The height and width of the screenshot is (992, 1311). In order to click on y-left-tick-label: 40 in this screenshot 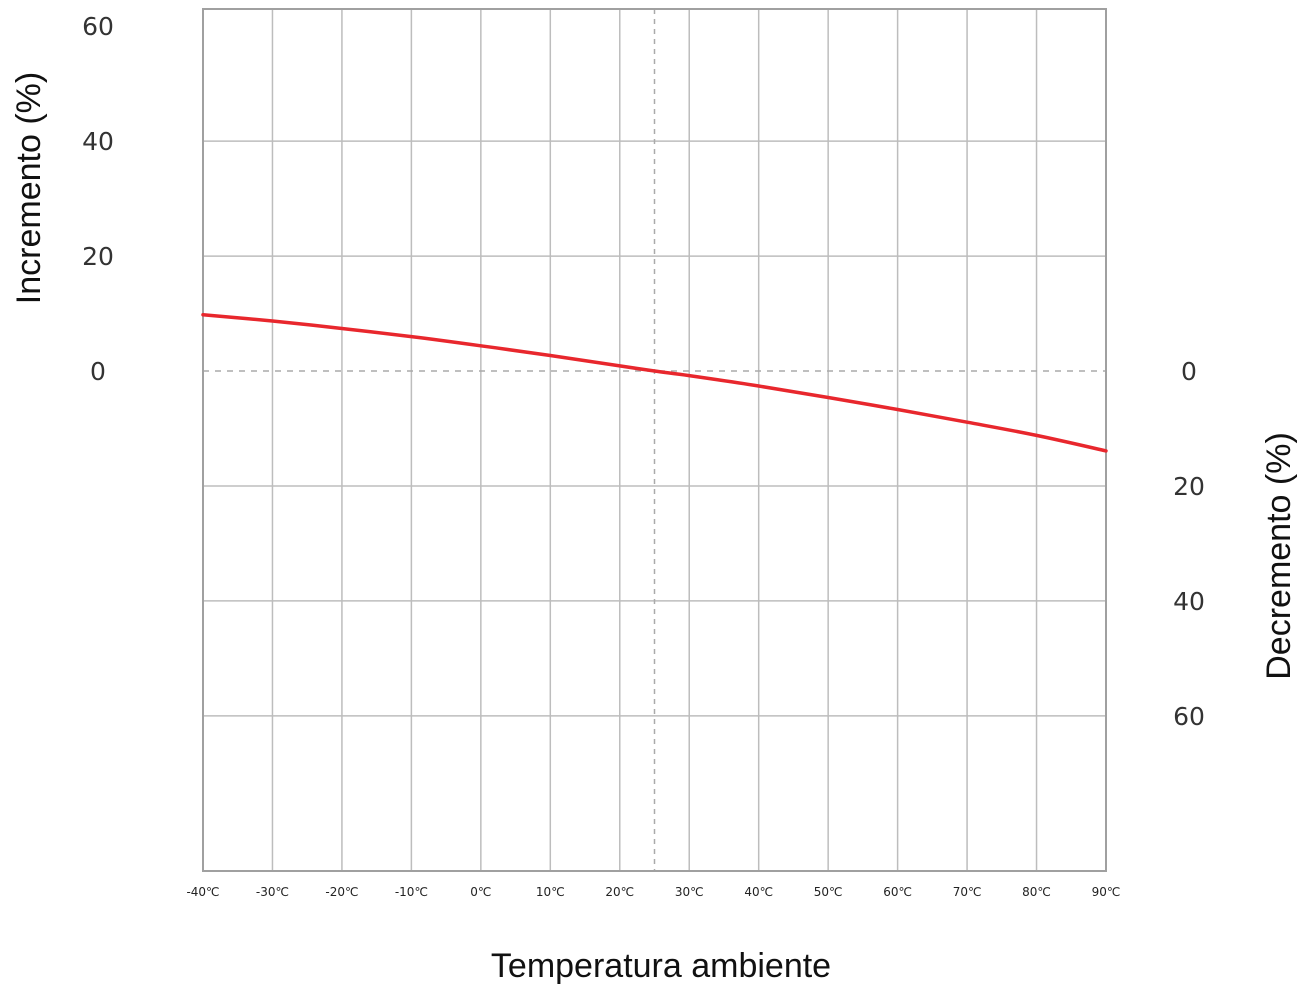, I will do `click(98, 141)`.